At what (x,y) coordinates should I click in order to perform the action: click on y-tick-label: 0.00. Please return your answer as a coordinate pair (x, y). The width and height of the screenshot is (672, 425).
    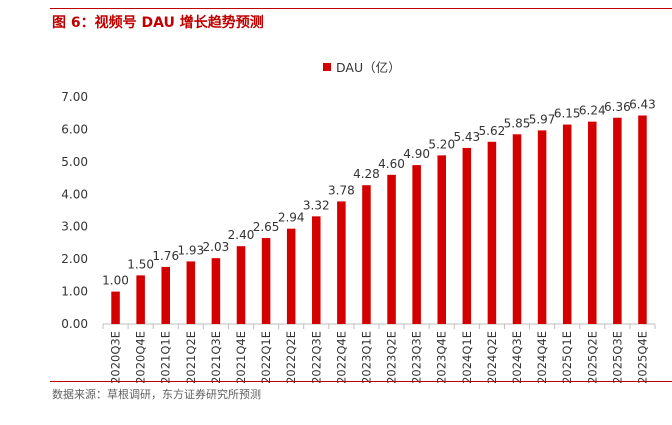
    Looking at the image, I should click on (74, 324).